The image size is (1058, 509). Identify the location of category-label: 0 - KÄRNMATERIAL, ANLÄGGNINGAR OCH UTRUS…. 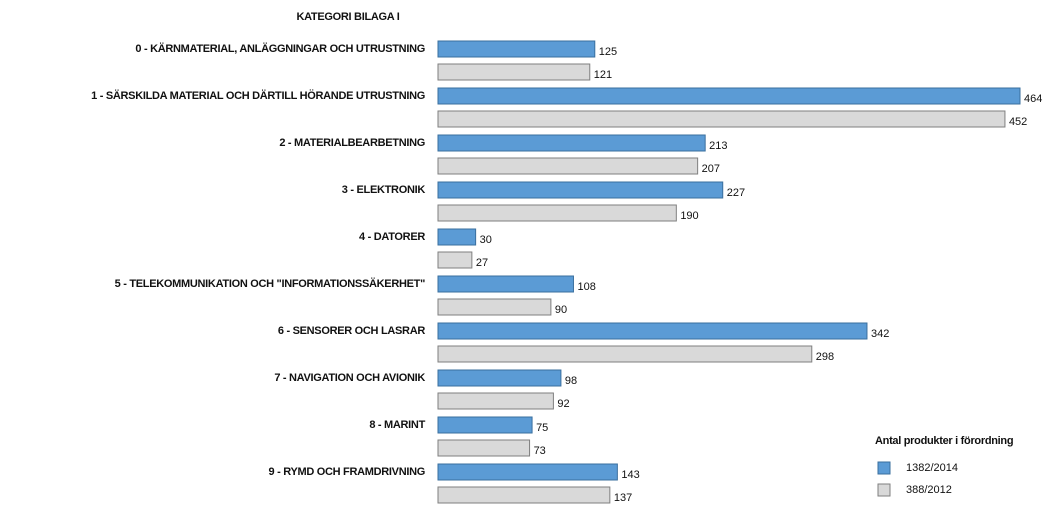
(280, 48).